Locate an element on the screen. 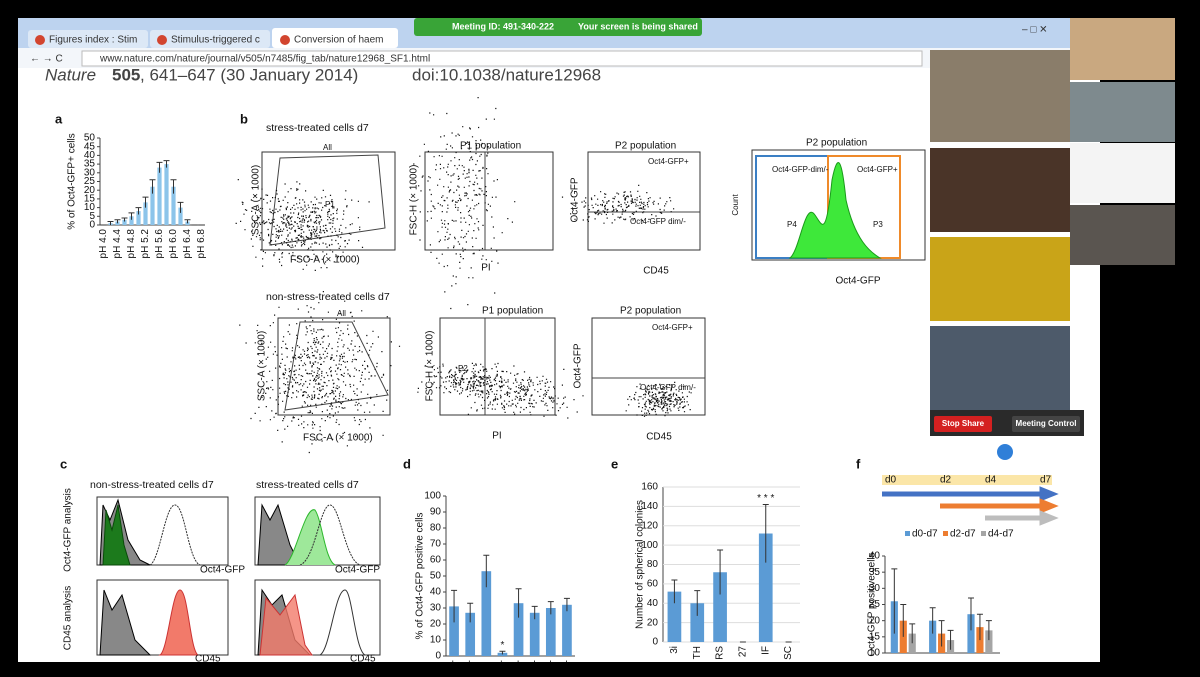 The image size is (1200, 677). timeline-band is located at coordinates (967, 480).